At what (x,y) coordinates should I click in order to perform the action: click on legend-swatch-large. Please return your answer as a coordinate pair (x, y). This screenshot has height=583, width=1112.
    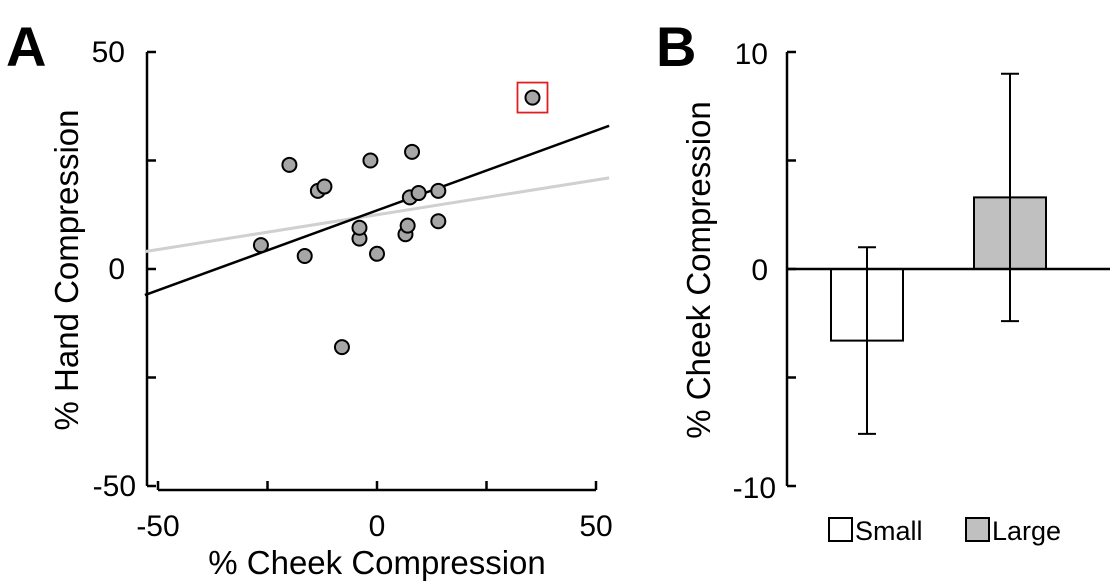
    Looking at the image, I should click on (977, 529).